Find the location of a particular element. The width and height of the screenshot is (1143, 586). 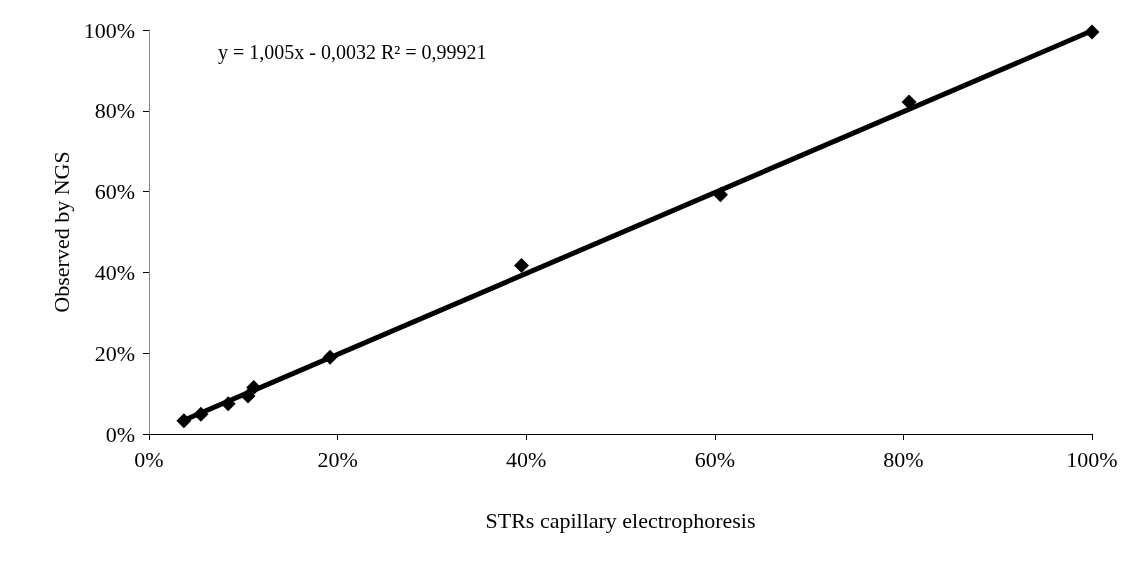

y-tick-label: 20% is located at coordinates (114, 353).